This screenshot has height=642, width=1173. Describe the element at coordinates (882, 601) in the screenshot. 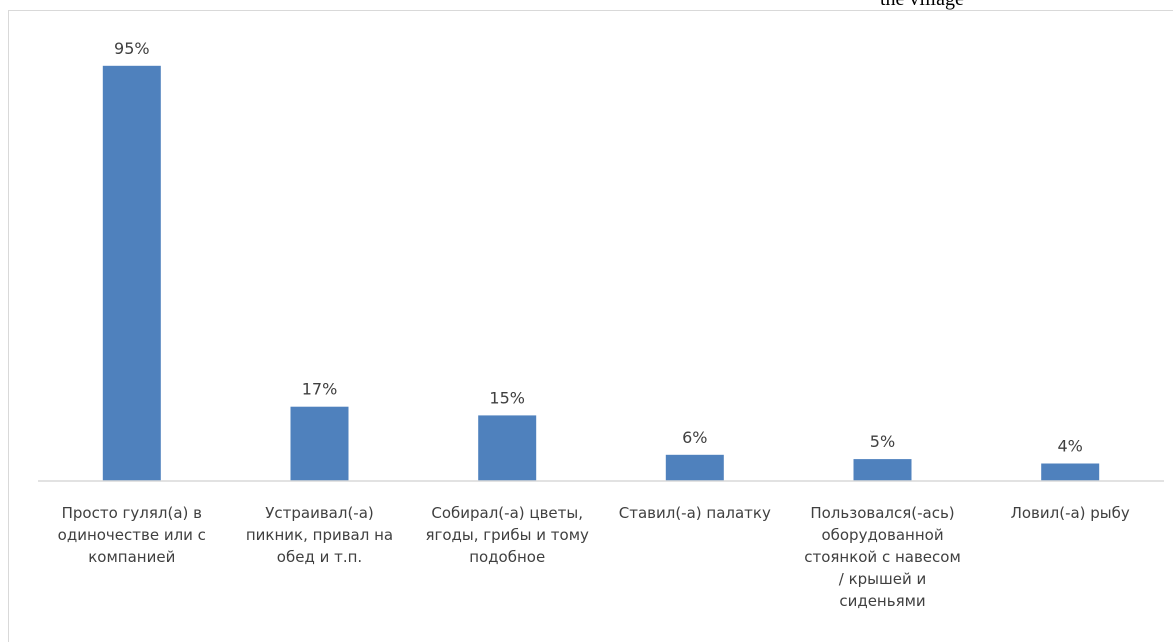

I see `category-label-line: сиденьями` at that location.